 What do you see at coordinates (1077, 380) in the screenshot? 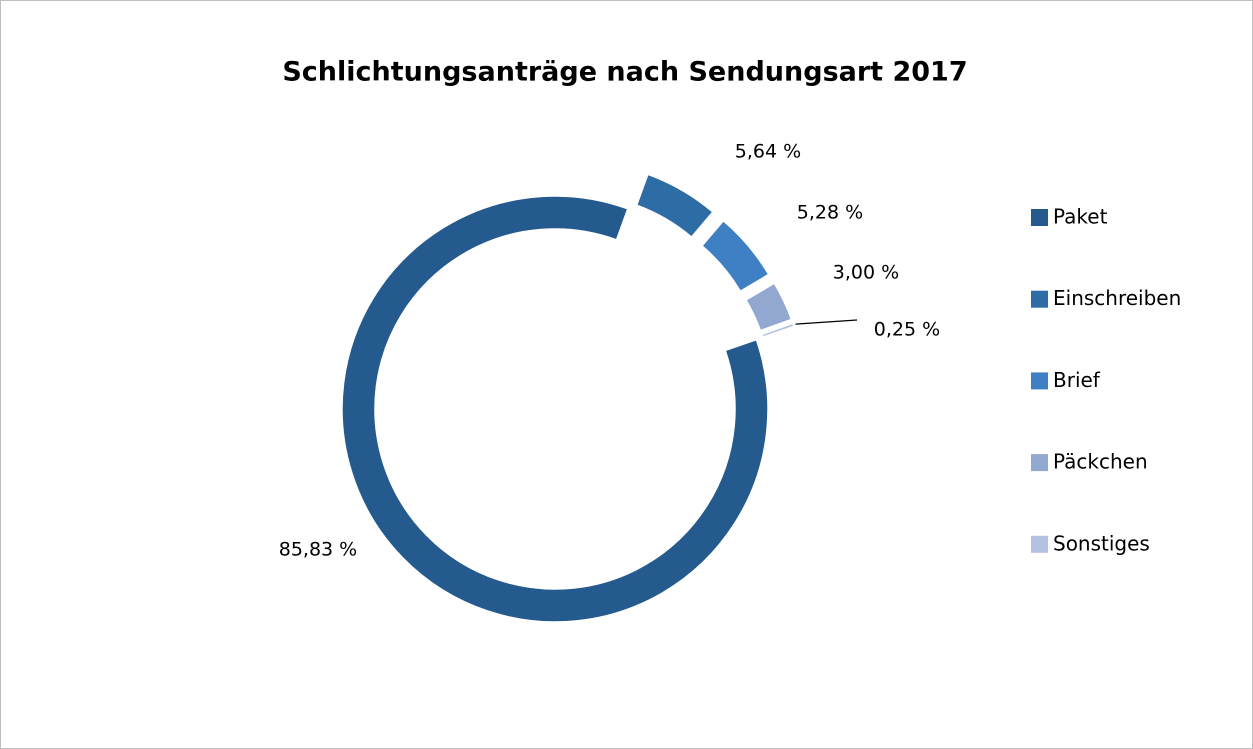
I see `legend-label: Brief` at bounding box center [1077, 380].